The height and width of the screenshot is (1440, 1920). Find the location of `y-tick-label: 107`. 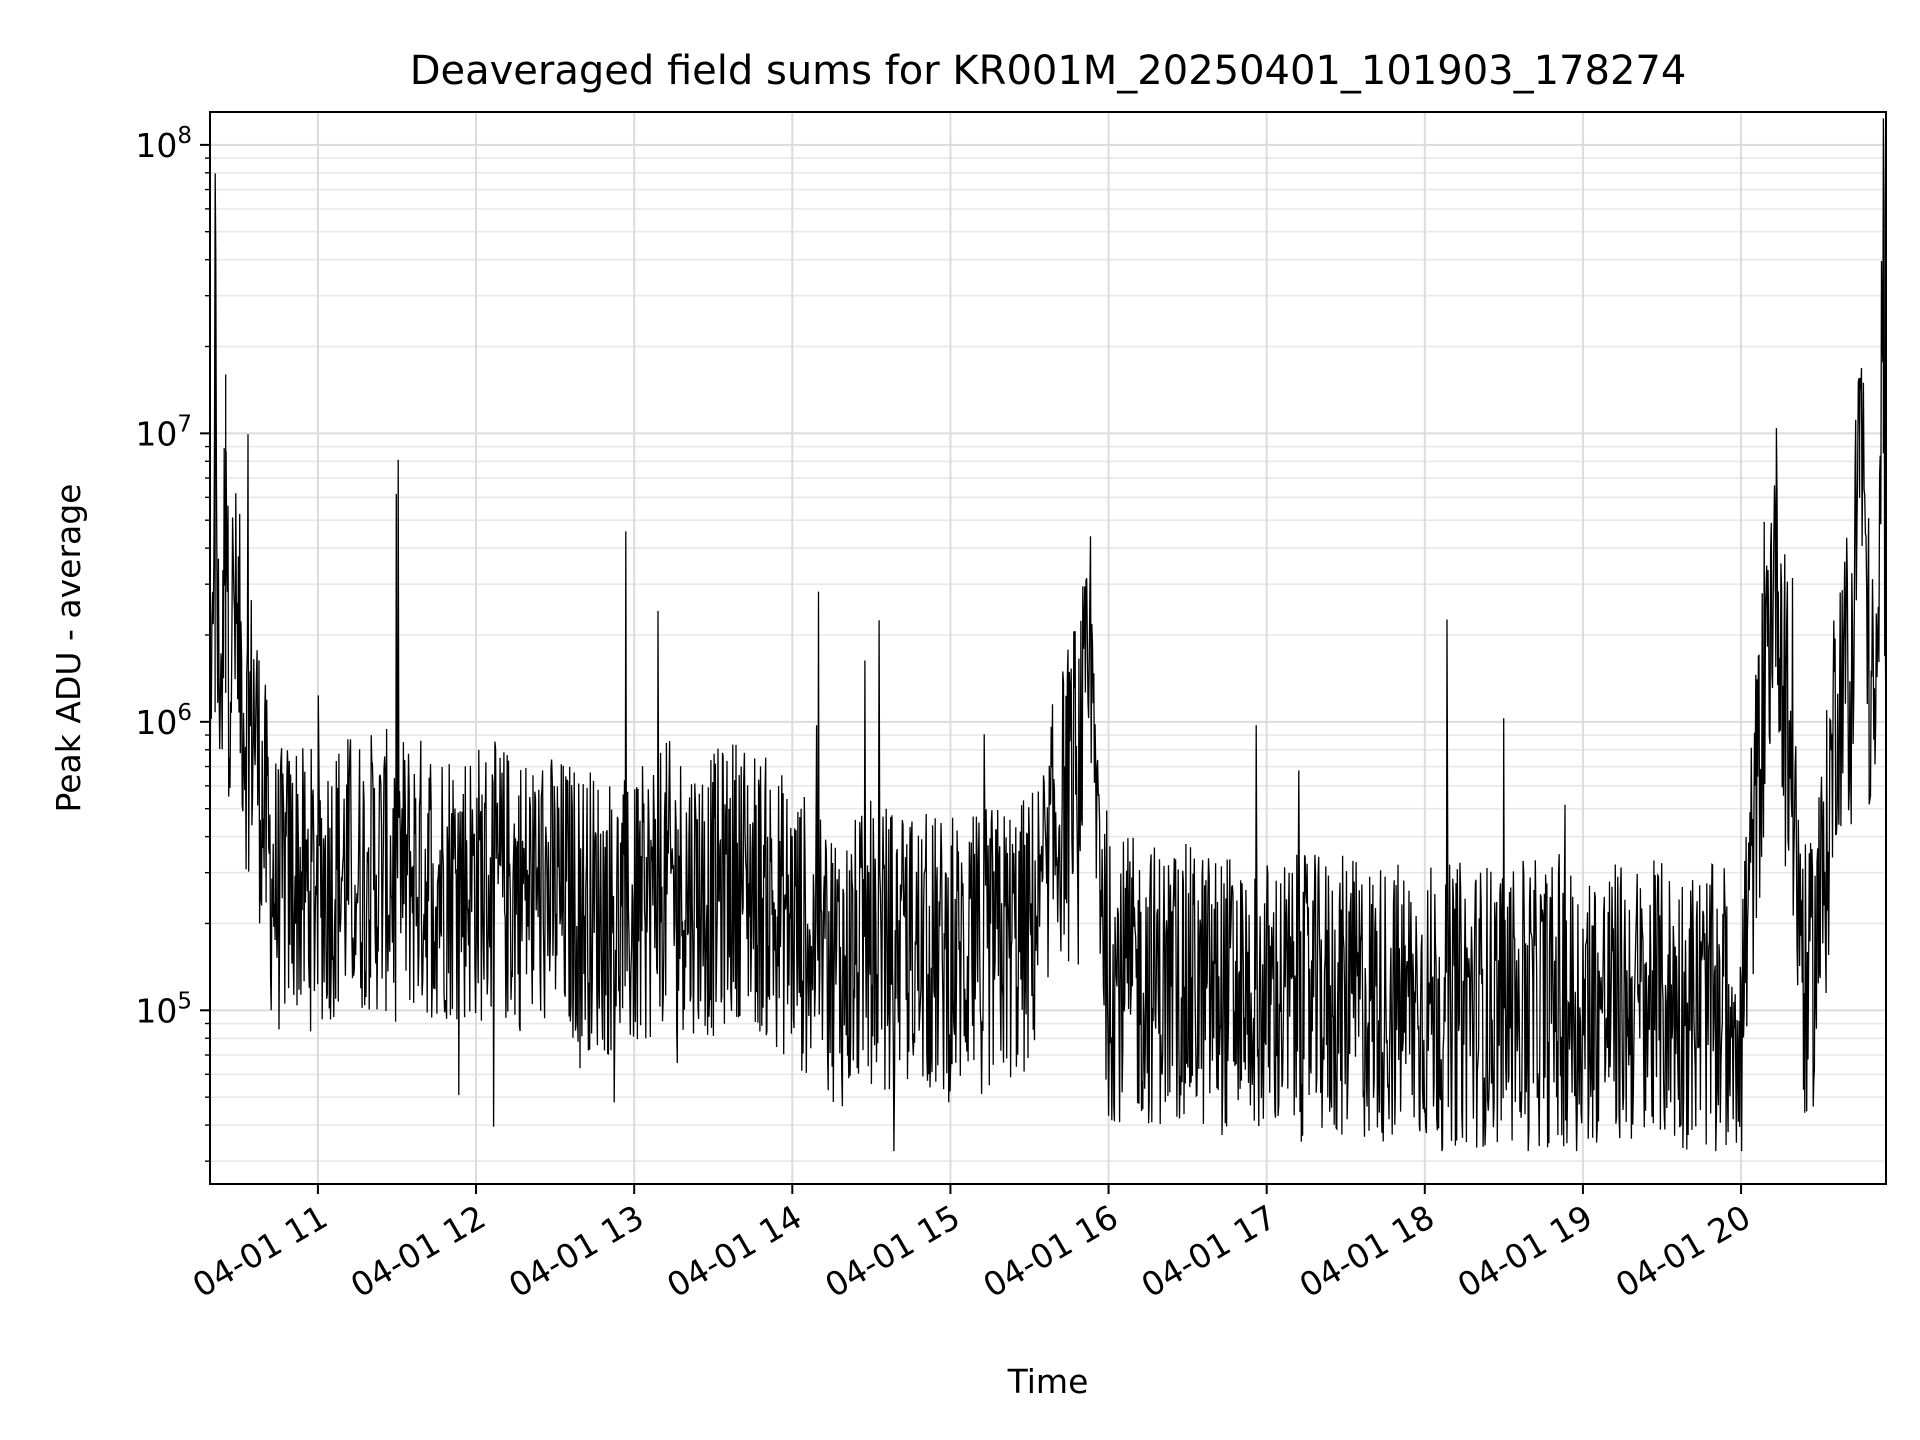

y-tick-label: 107 is located at coordinates (163, 432).